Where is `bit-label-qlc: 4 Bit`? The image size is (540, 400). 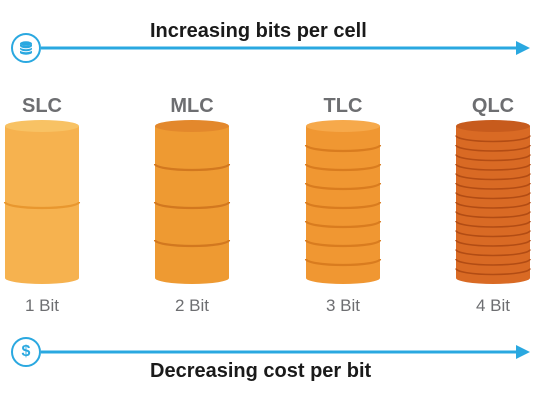
bit-label-qlc: 4 Bit is located at coordinates (493, 305).